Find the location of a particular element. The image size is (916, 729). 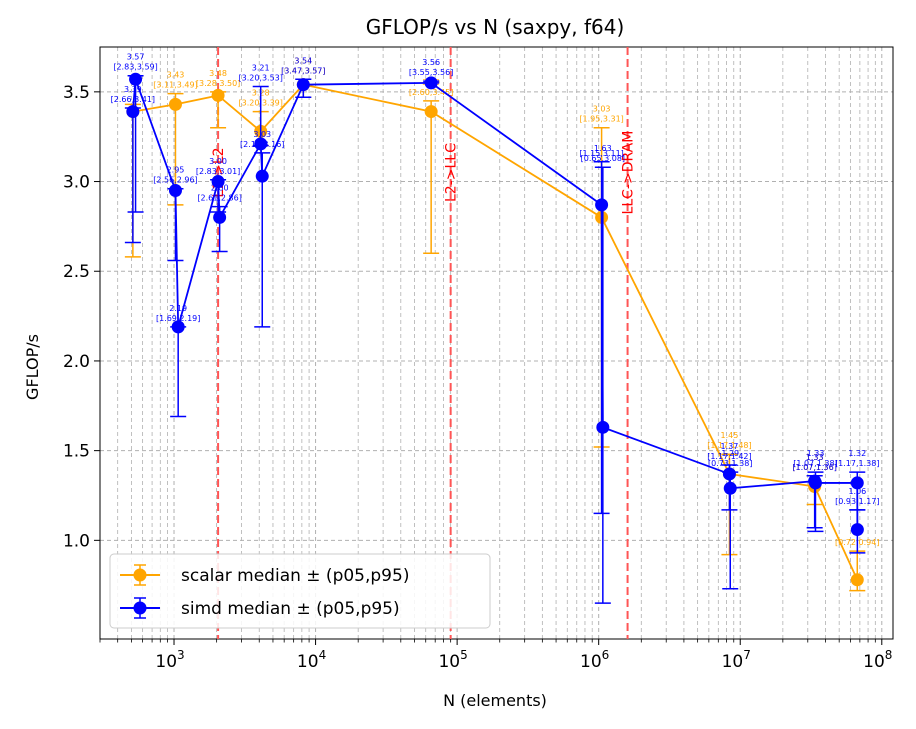

data-label: 2.80 is located at coordinates (220, 188).